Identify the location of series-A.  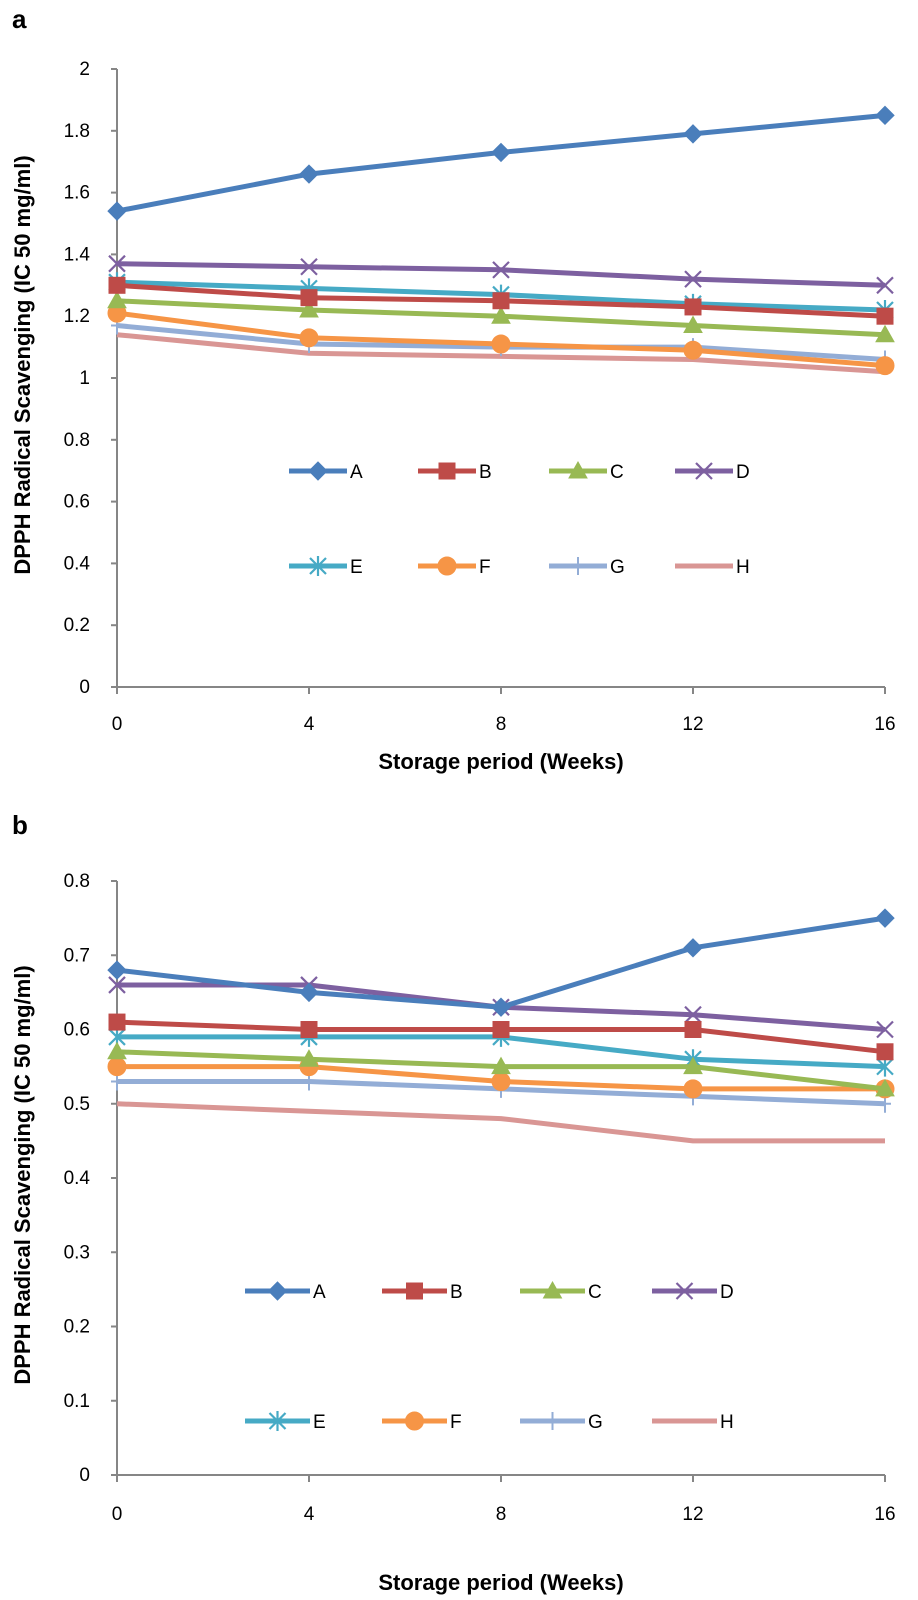
(501, 163).